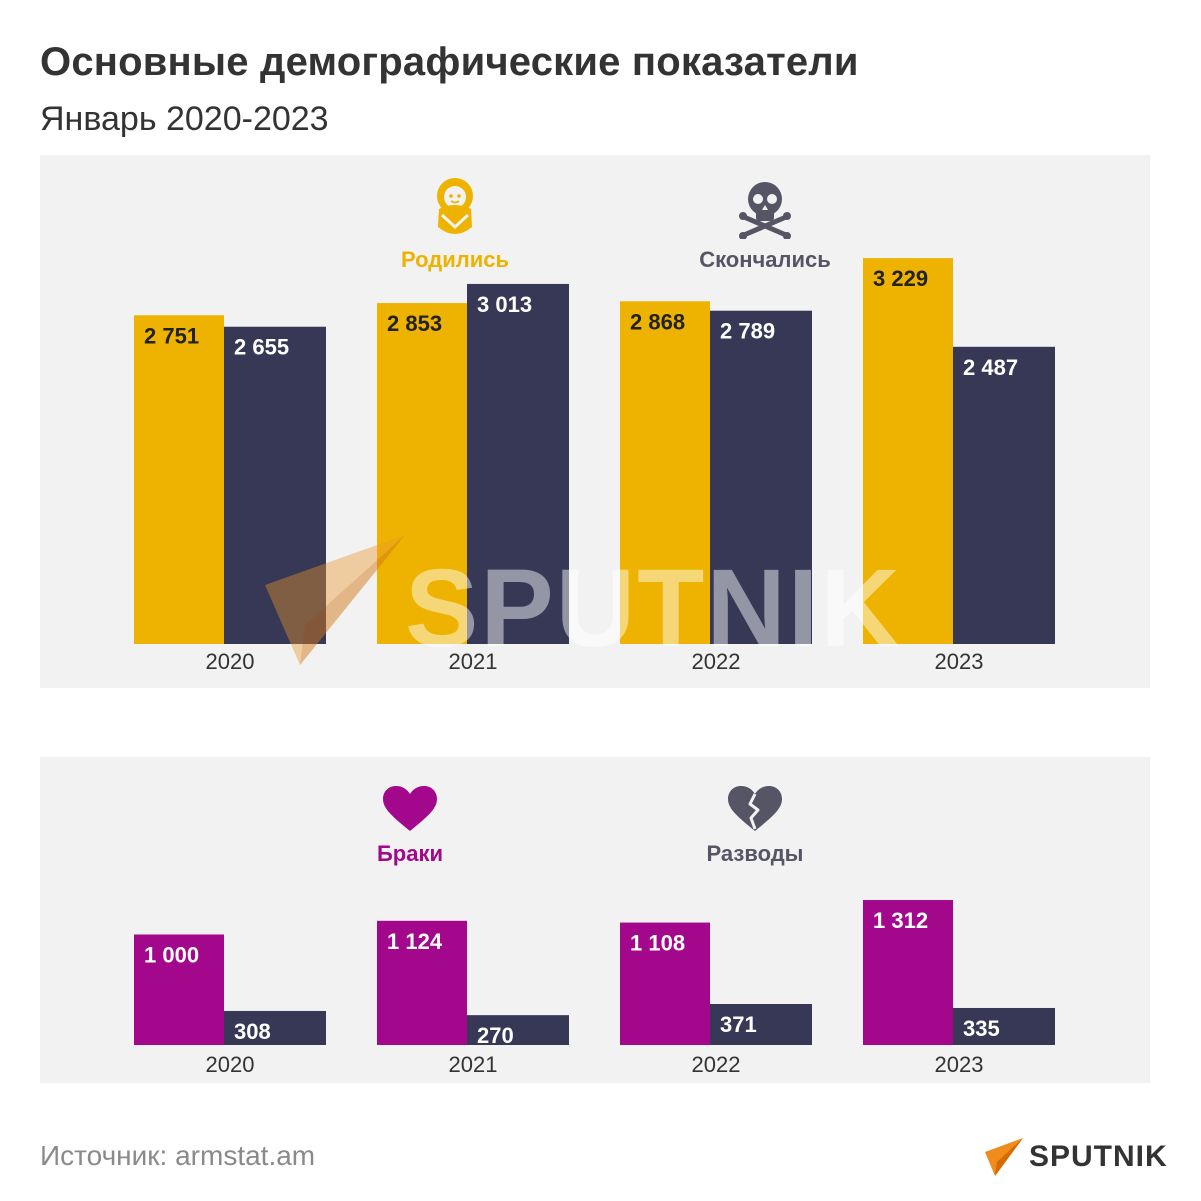  I want to click on legend-deaths: Скончались, so click(765, 225).